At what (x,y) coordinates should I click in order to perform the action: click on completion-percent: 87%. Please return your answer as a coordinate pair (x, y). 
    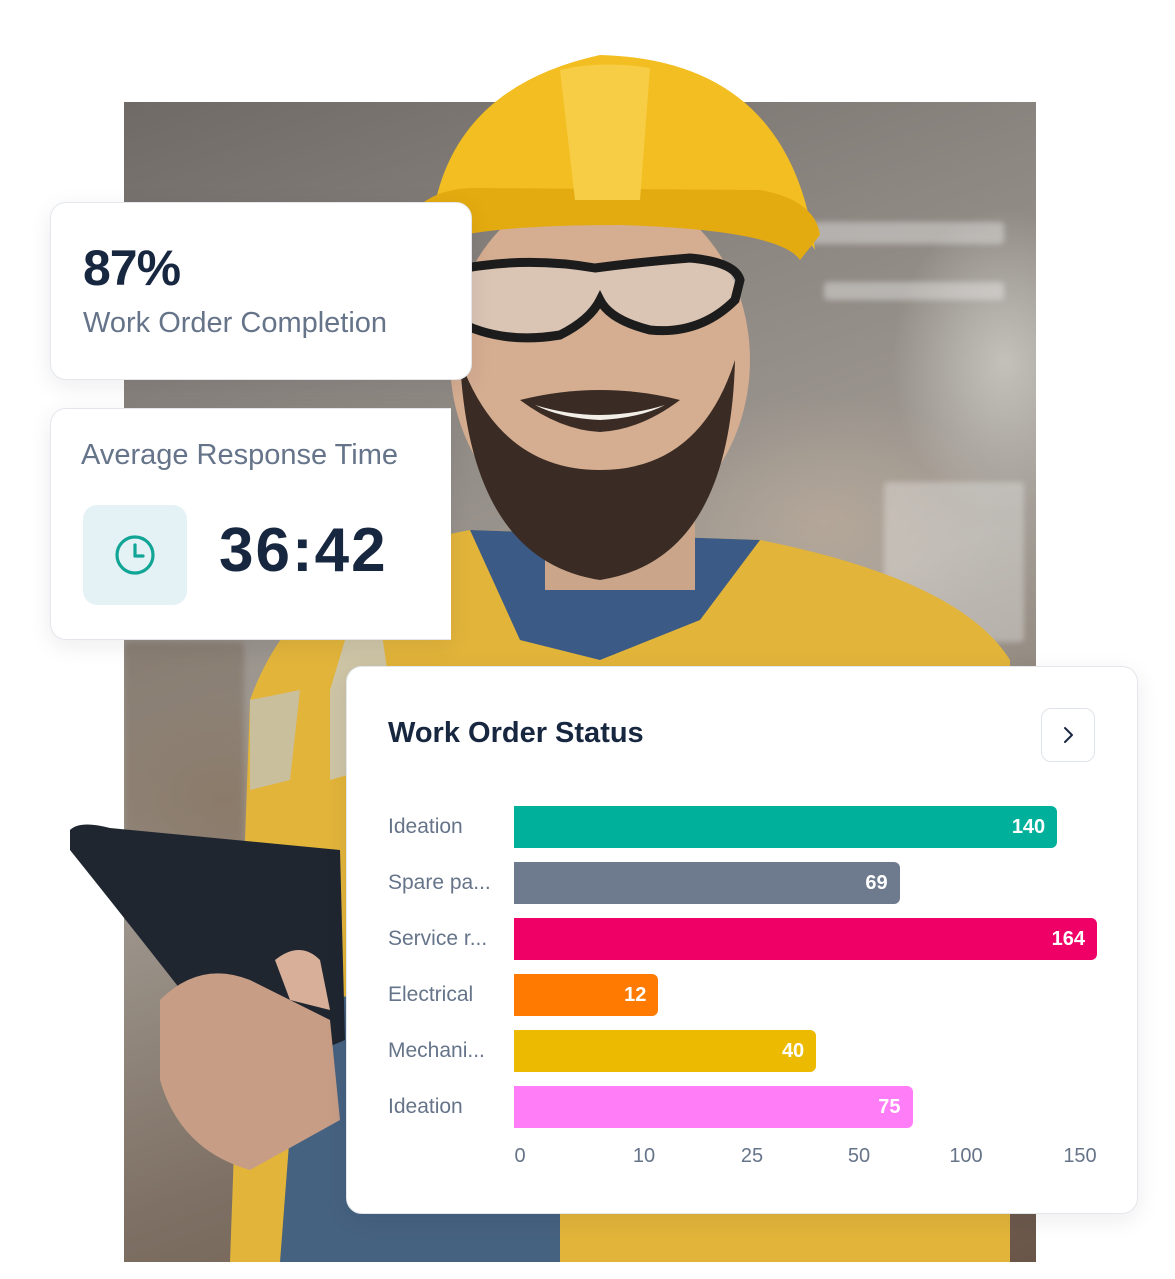
    Looking at the image, I should click on (132, 268).